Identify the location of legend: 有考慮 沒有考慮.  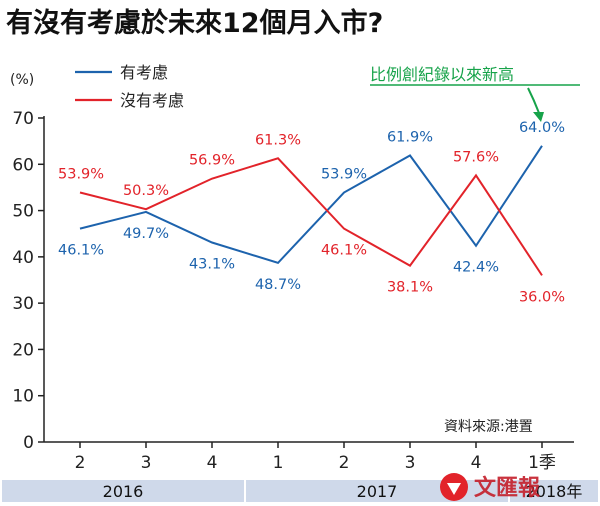
(129, 86).